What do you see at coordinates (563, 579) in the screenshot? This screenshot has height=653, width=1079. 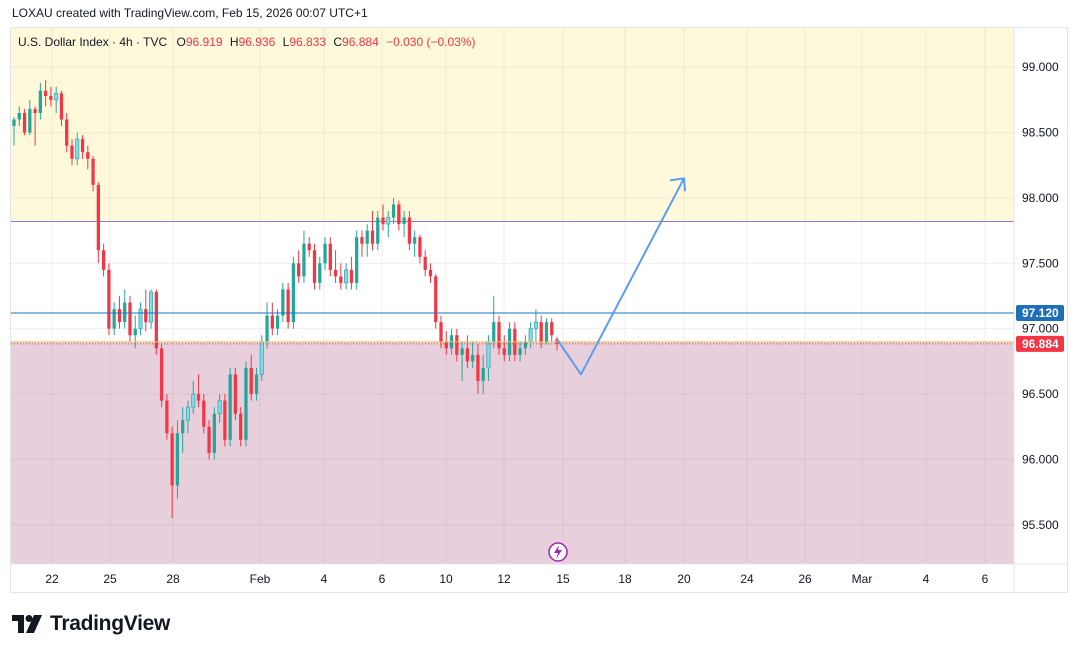 I see `x-tick-label: 15` at bounding box center [563, 579].